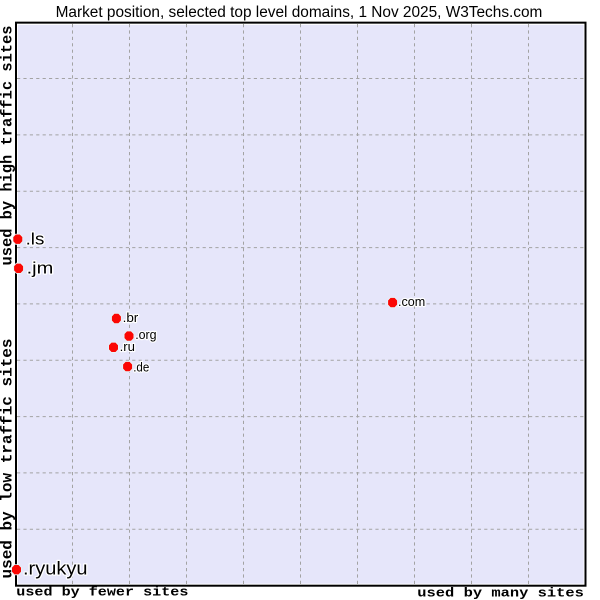  What do you see at coordinates (145, 335) in the screenshot?
I see `svg-text: .org` at bounding box center [145, 335].